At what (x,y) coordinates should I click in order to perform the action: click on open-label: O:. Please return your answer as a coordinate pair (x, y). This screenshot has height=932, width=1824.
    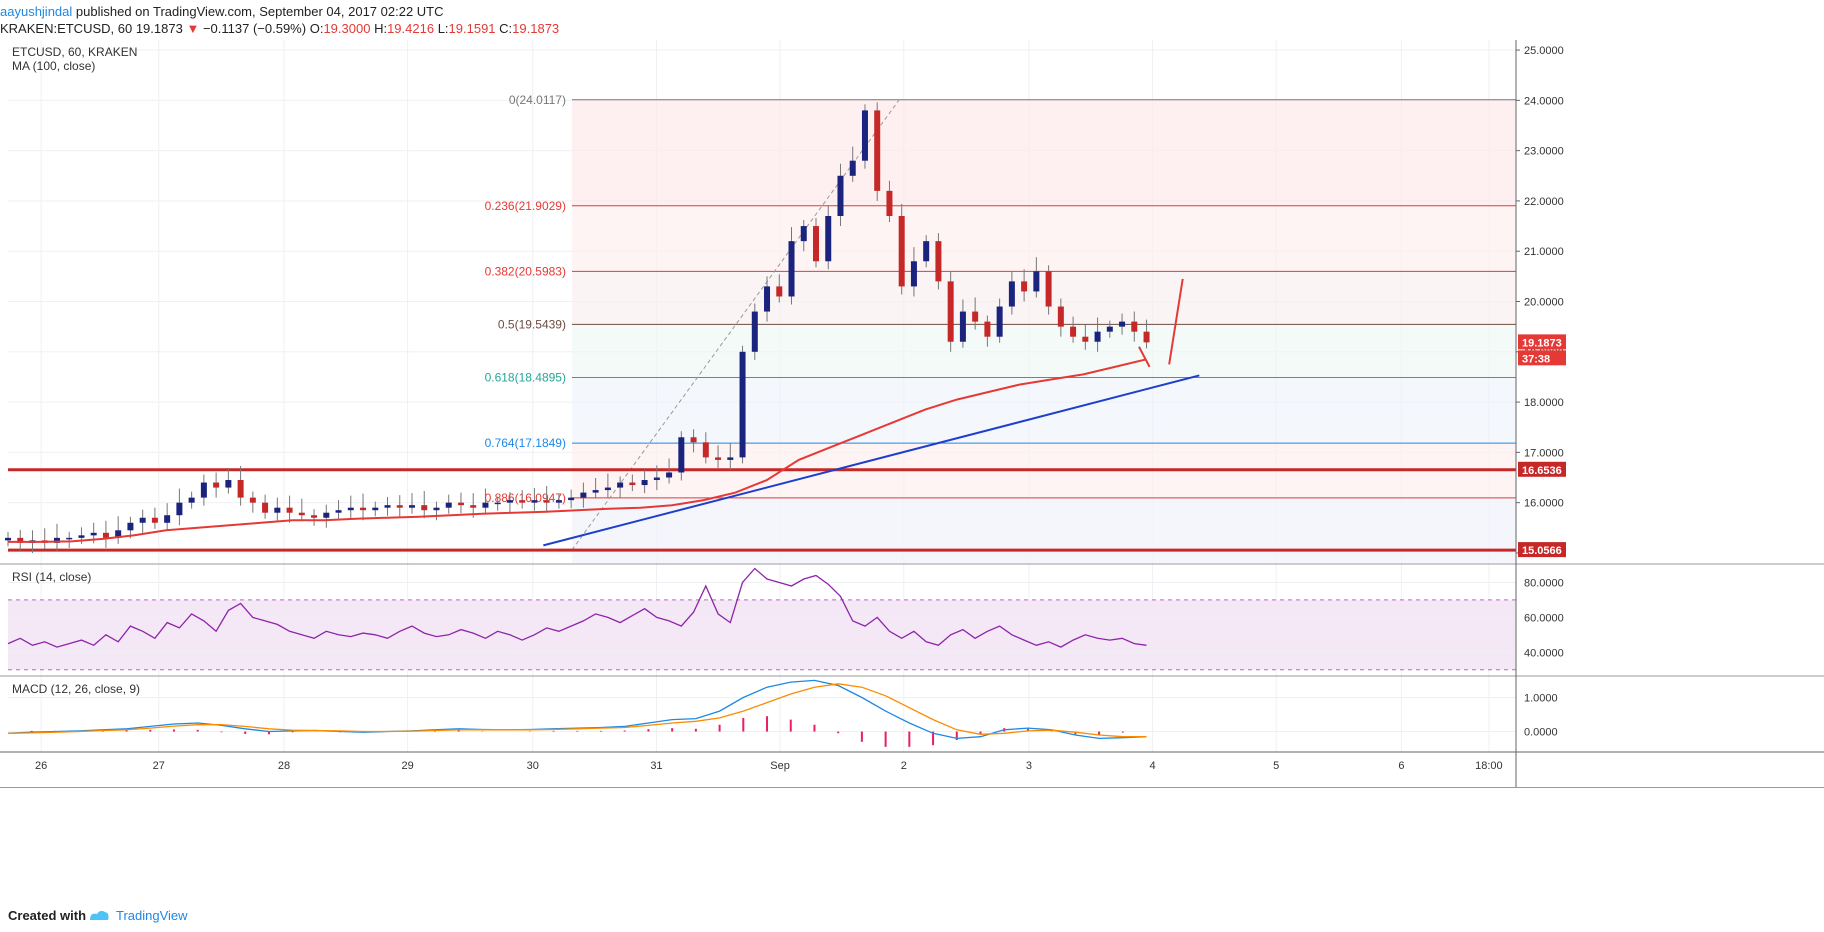
    Looking at the image, I should click on (316, 28).